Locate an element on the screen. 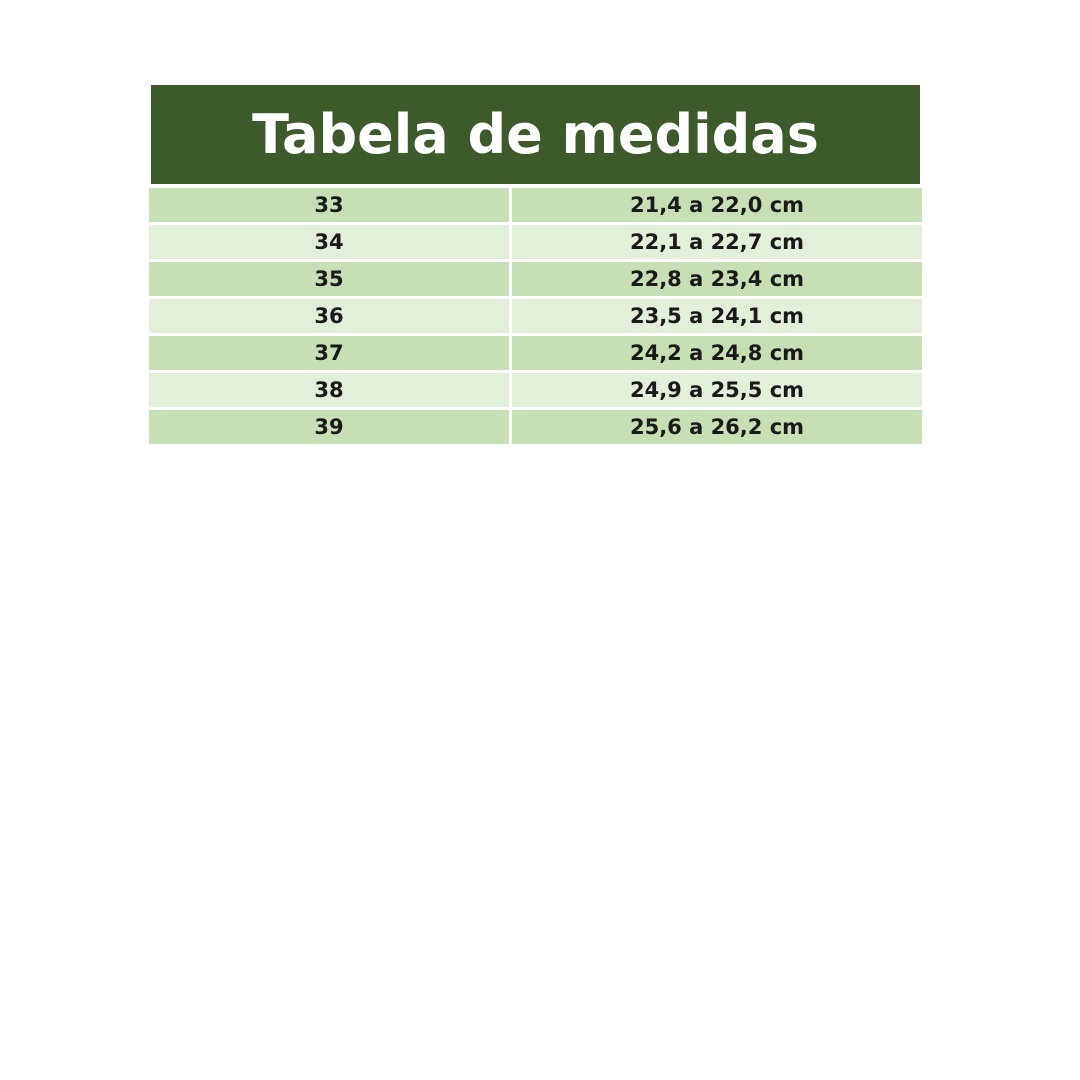  measure-cell: 22,1 a 22,7 cm is located at coordinates (717, 242).